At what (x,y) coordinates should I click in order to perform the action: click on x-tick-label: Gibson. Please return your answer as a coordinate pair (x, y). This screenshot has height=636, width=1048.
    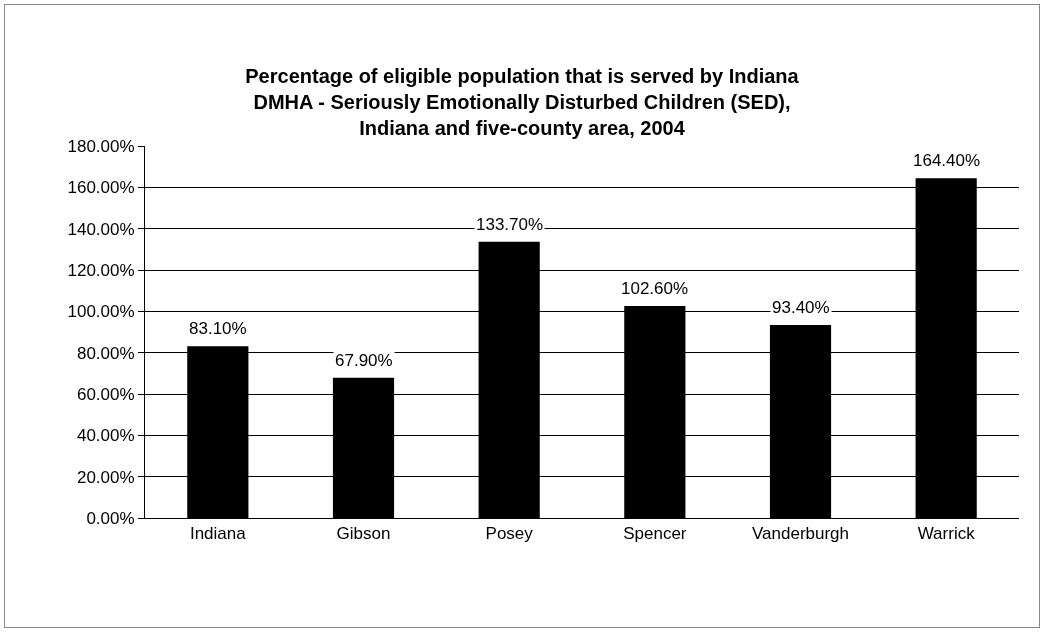
    Looking at the image, I should click on (363, 534).